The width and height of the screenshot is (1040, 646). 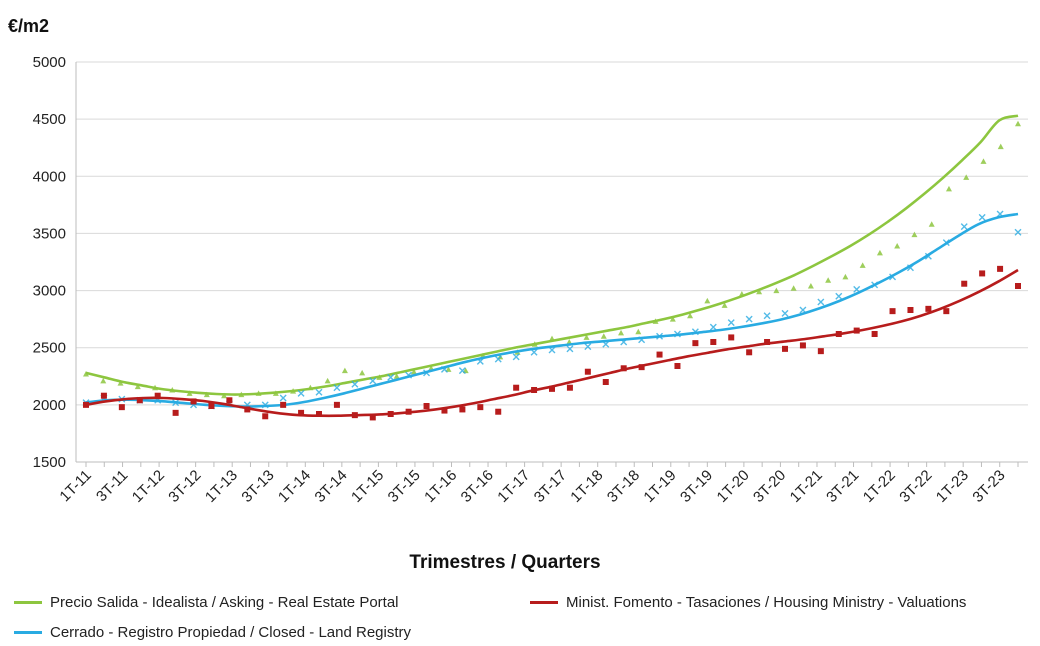 I want to click on x-tick-label: 1T-16, so click(x=440, y=486).